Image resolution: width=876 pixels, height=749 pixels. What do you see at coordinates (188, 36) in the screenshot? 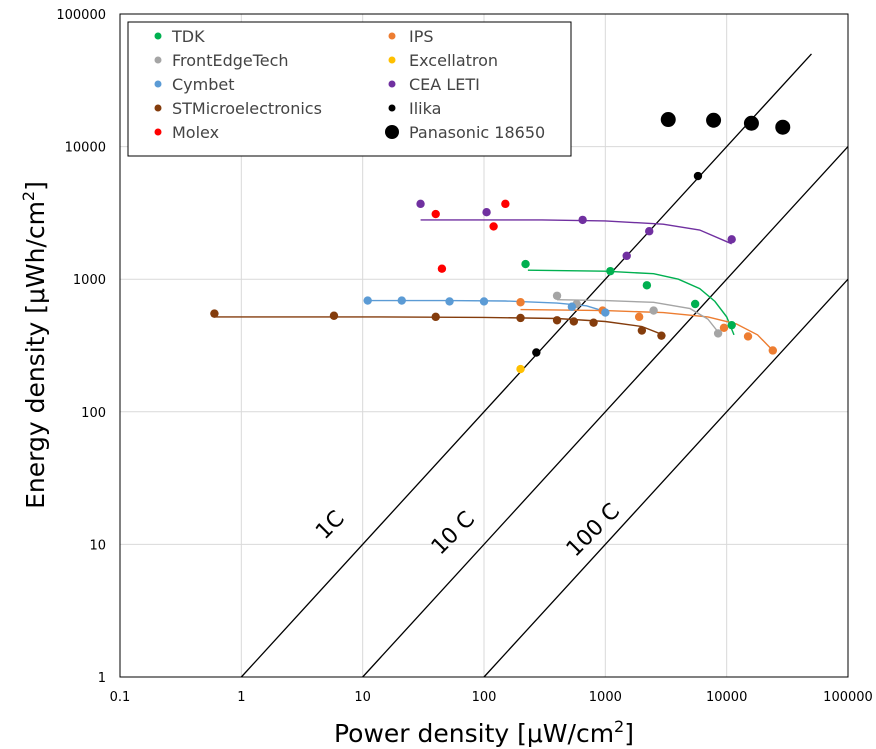
I see `legend-label: TDK` at bounding box center [188, 36].